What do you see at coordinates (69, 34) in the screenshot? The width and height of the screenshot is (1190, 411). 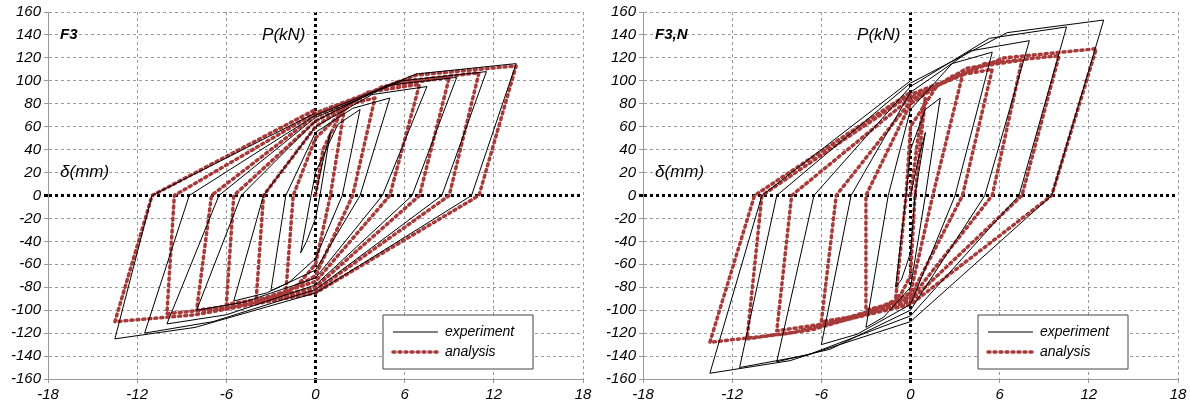 I see `text: F3` at bounding box center [69, 34].